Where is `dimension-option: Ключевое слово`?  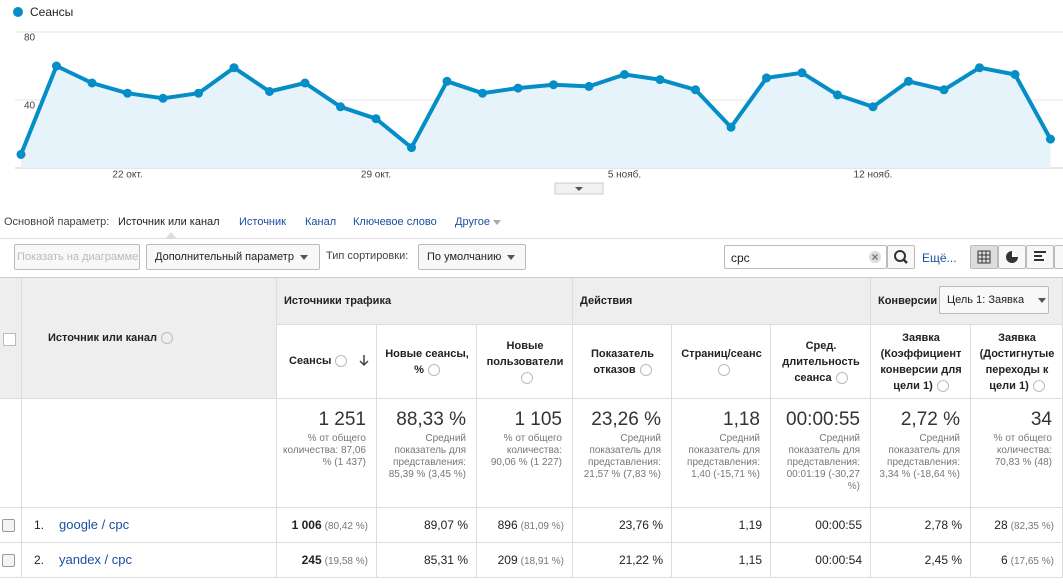 dimension-option: Ключевое слово is located at coordinates (395, 222).